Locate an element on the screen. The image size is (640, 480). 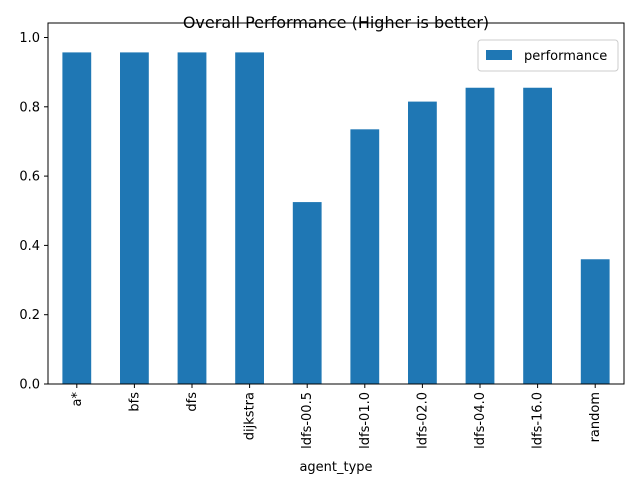
y-tick-label: 0.4 is located at coordinates (29, 246).